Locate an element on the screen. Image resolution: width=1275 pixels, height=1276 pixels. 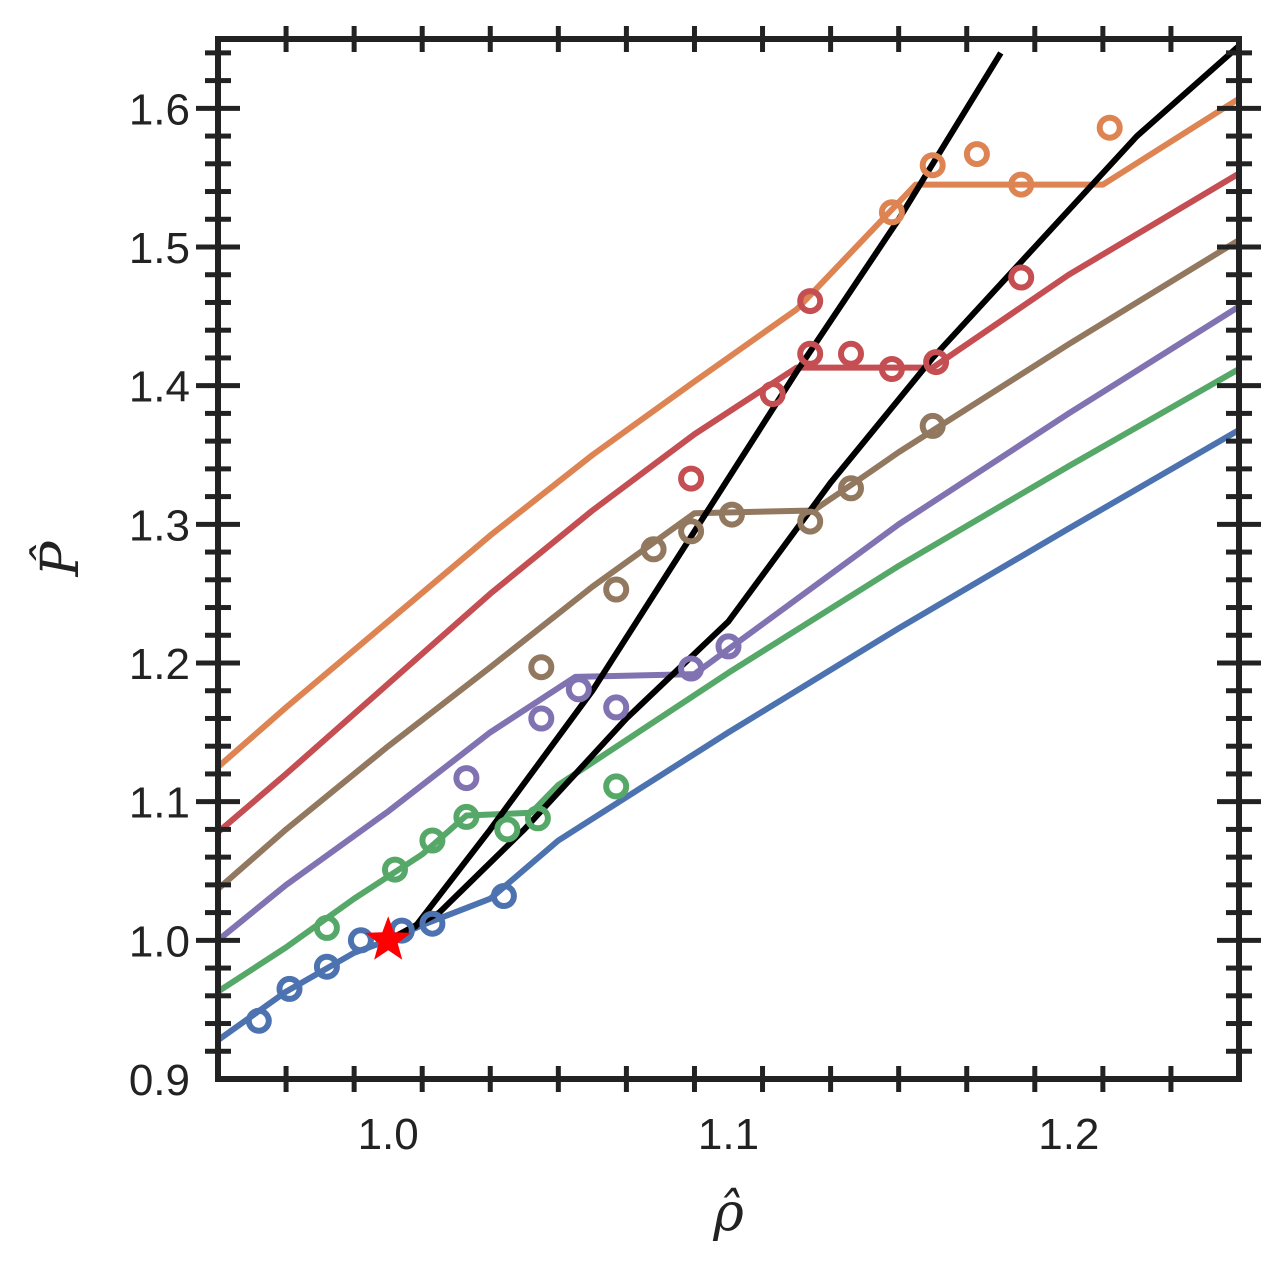
y-tick-label: 1.4 is located at coordinates (159, 387).